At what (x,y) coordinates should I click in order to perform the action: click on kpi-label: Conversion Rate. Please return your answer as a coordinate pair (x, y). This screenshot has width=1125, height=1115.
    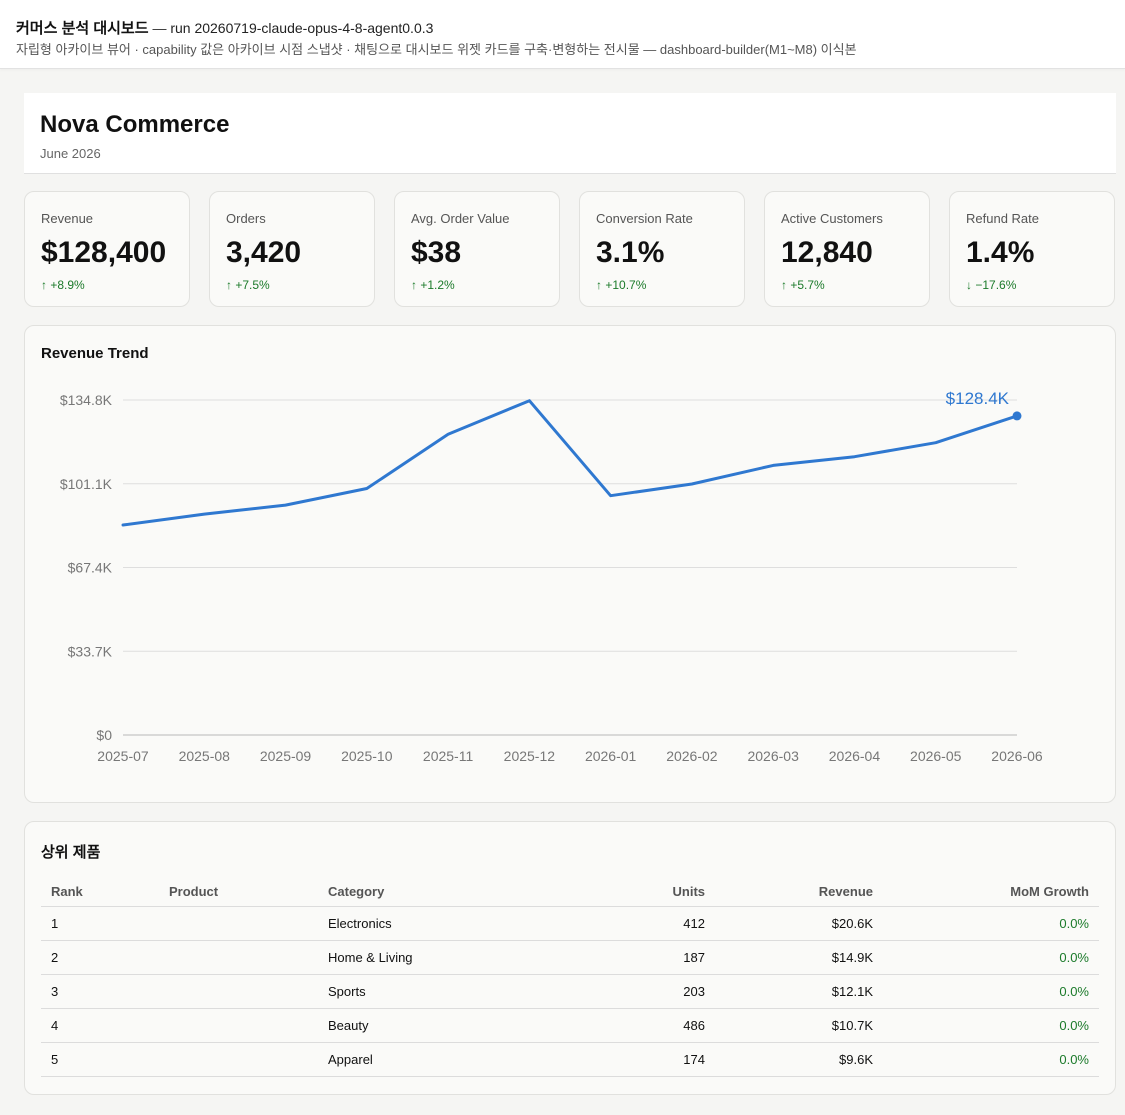
    Looking at the image, I should click on (644, 218).